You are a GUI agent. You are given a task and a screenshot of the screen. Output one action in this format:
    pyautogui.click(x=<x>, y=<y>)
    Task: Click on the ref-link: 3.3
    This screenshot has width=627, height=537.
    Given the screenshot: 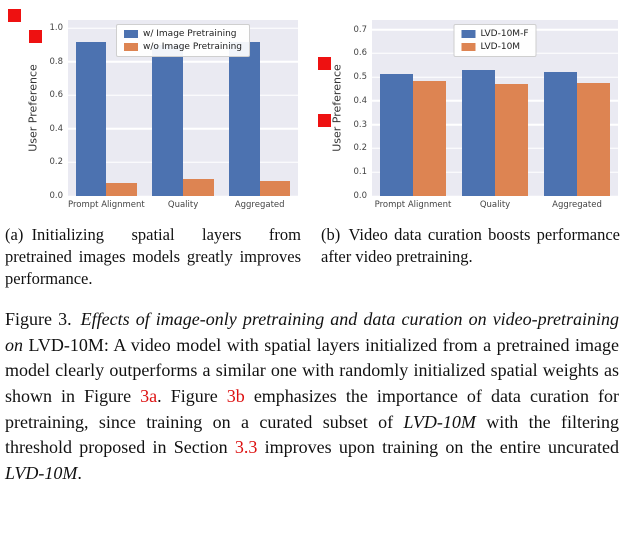 What is the action you would take?
    pyautogui.click(x=246, y=447)
    